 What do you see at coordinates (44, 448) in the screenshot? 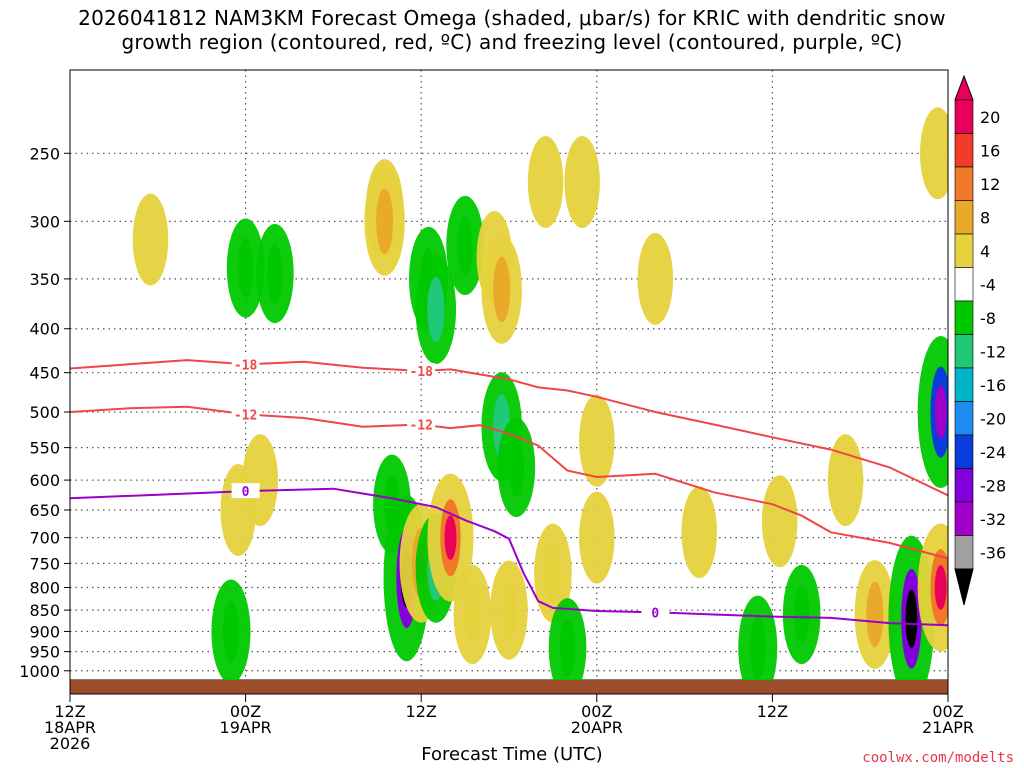
I see `y-tick-label: 550` at bounding box center [44, 448].